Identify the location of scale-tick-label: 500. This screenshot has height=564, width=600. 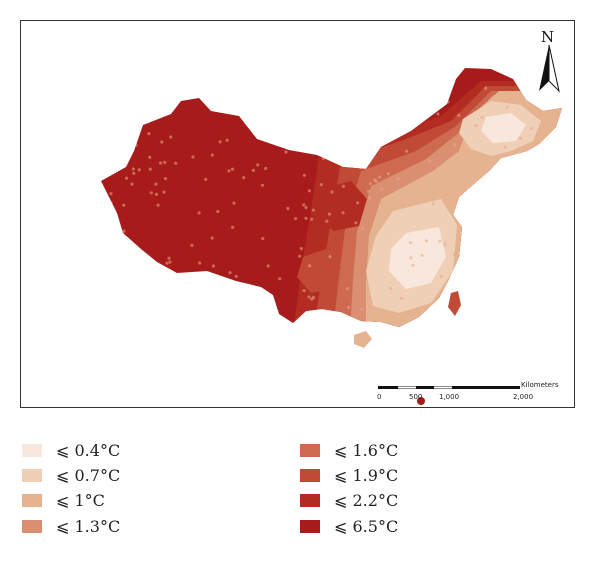
(416, 397).